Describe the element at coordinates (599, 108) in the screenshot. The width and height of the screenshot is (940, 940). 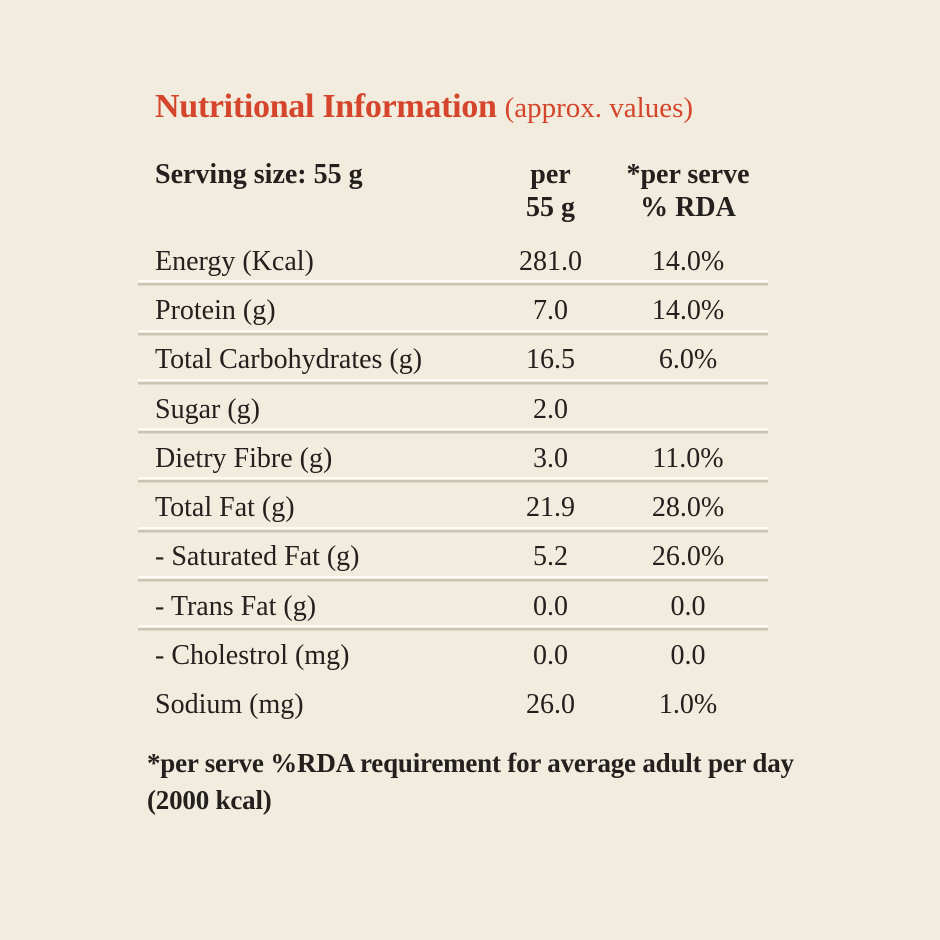
I see `page-title-suffix: (approx. values)` at that location.